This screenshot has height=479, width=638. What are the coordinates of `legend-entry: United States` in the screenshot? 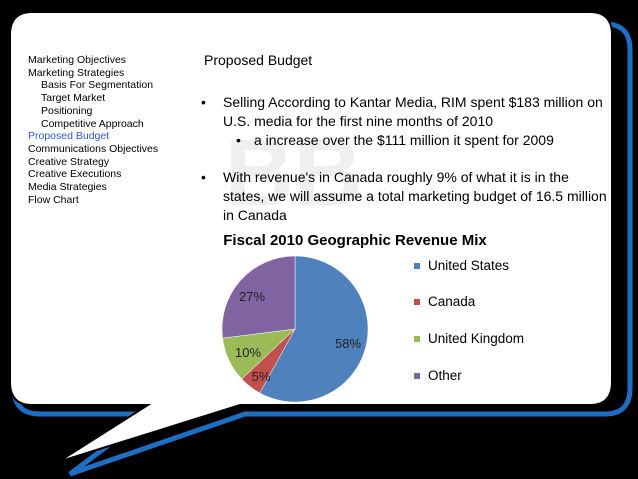 It's located at (471, 265).